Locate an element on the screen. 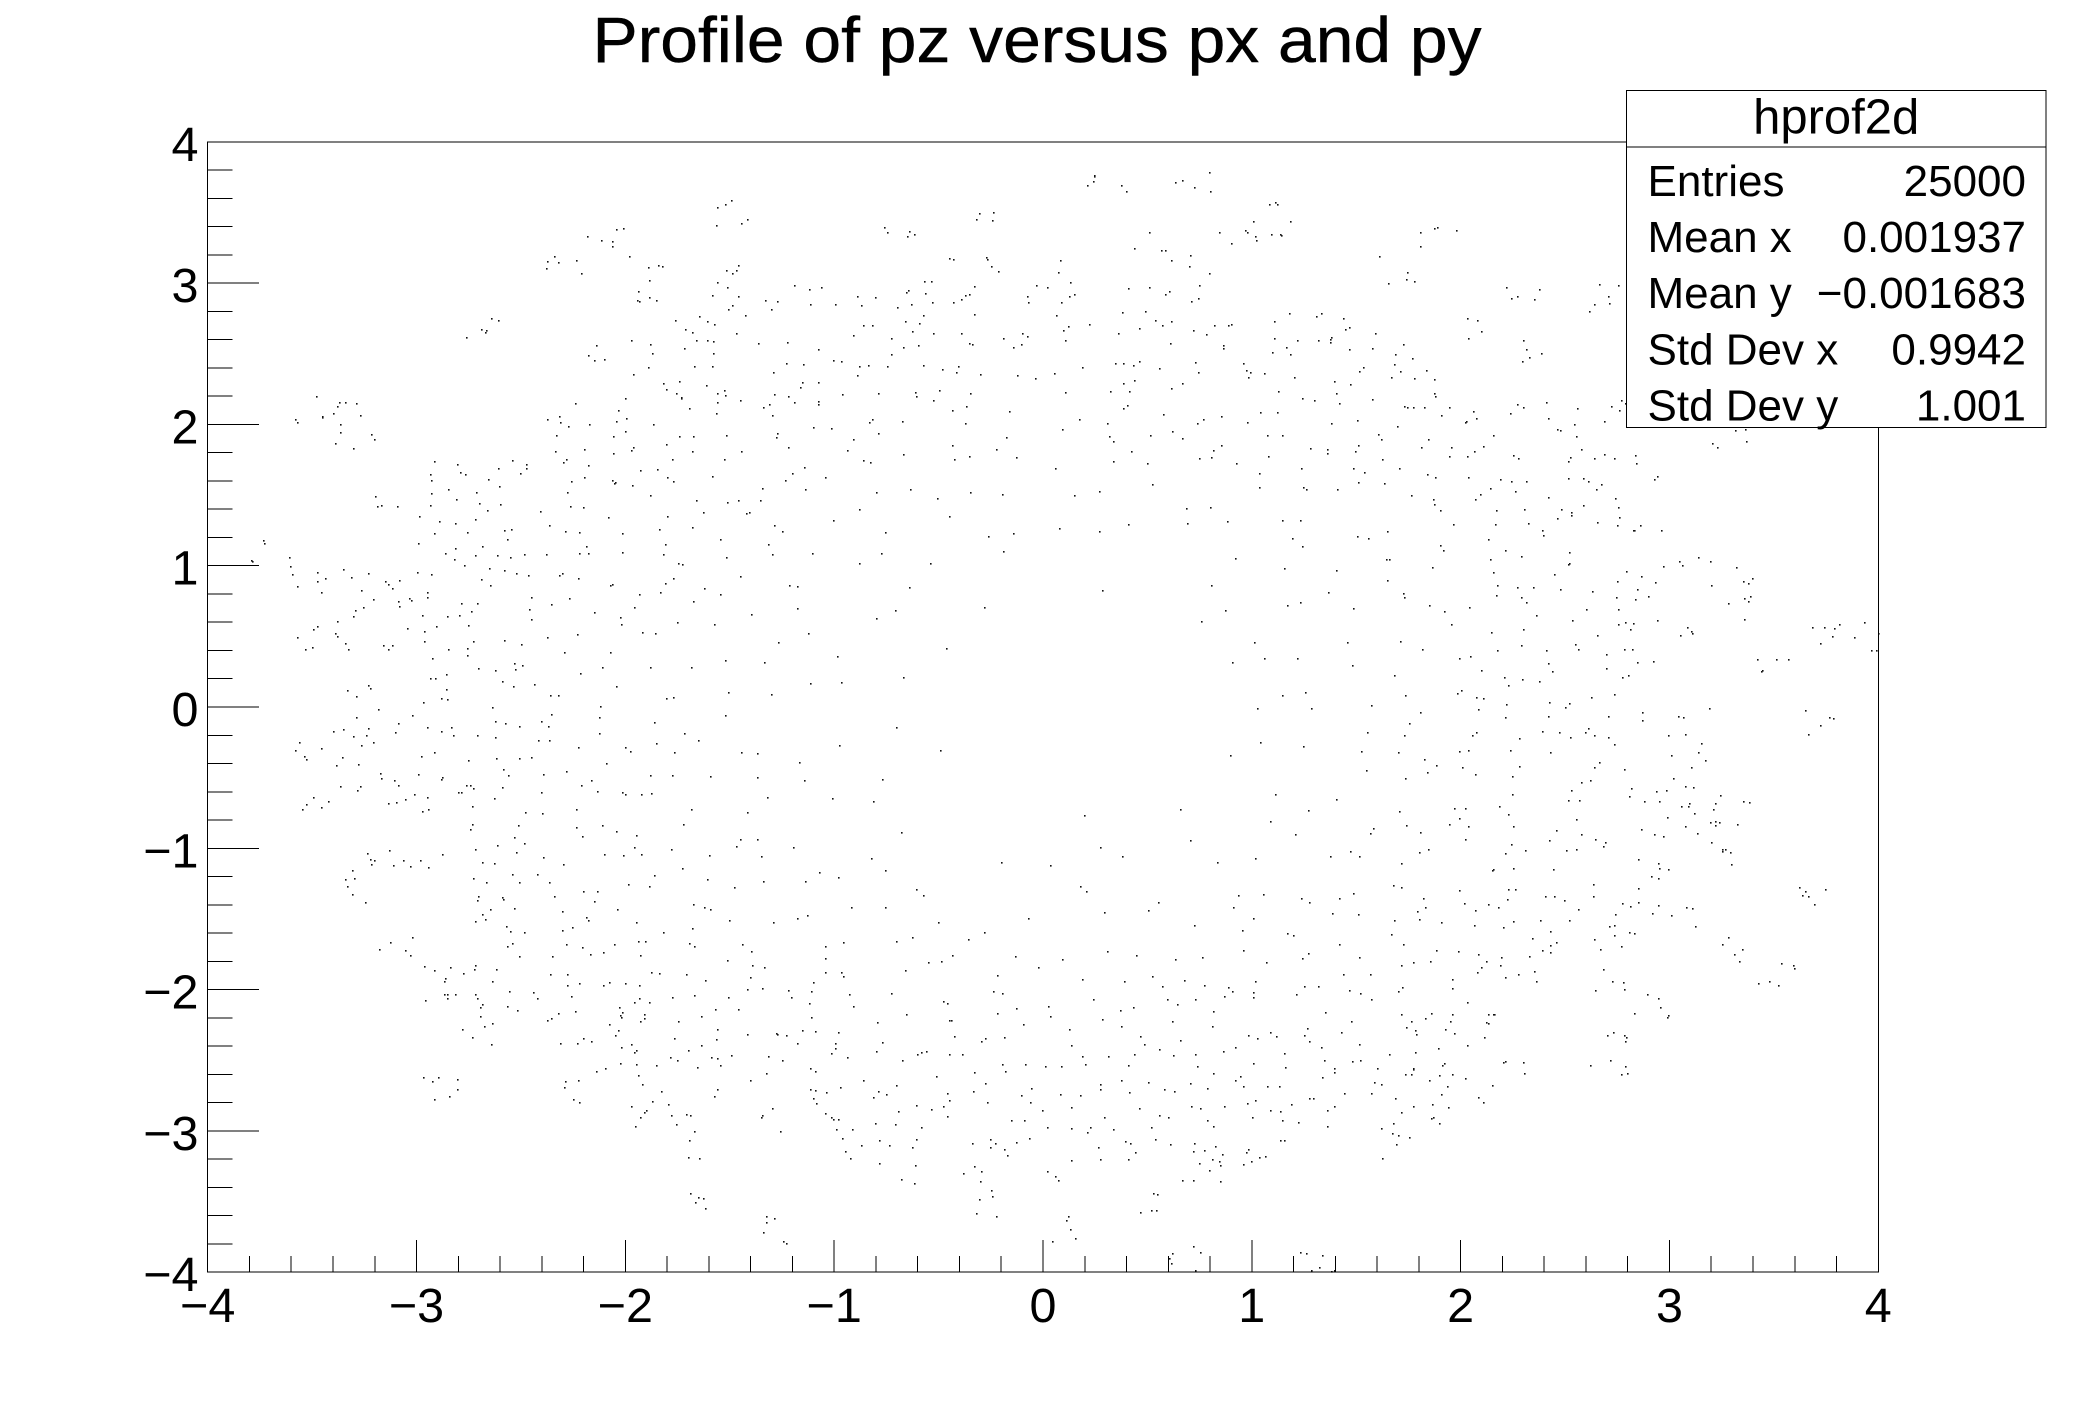 The image size is (2088, 1416). svg-text: −0.001683 is located at coordinates (1921, 293).